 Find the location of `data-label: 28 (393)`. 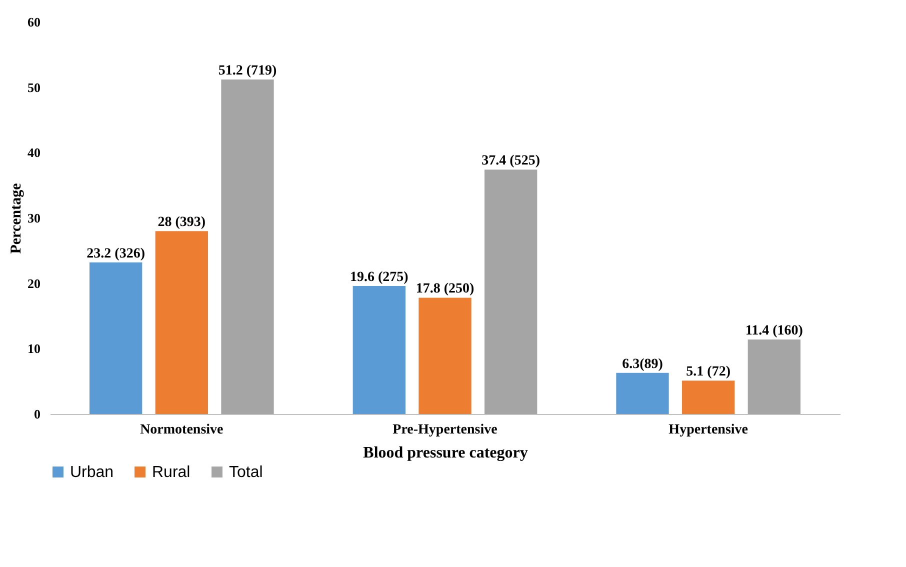

data-label: 28 (393) is located at coordinates (182, 222).